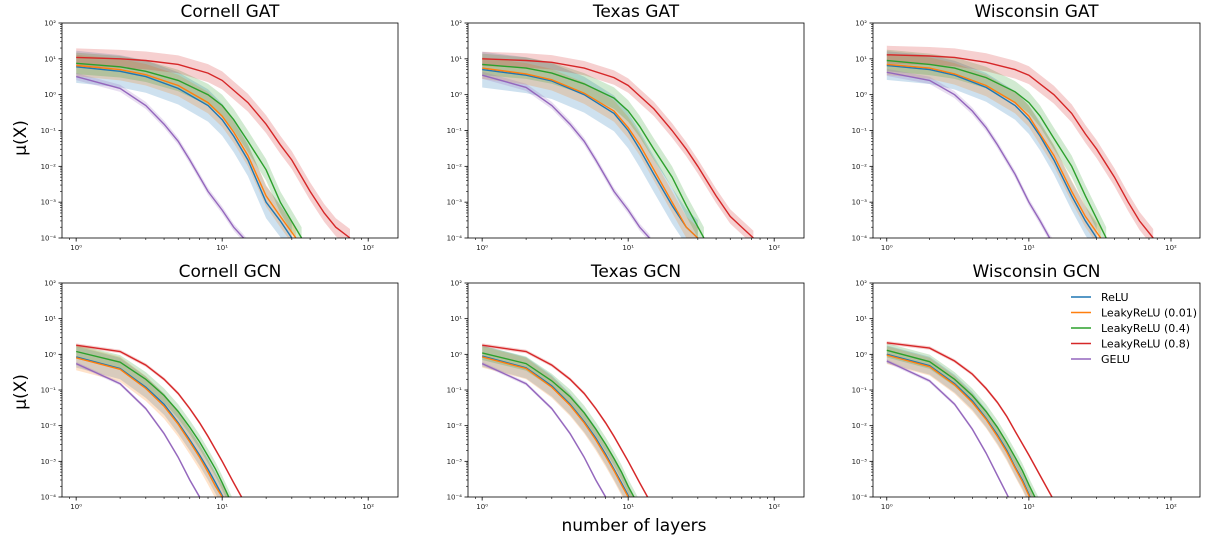 The width and height of the screenshot is (1208, 537). I want to click on legend-label: LeakyReLU (0.4), so click(1145, 328).